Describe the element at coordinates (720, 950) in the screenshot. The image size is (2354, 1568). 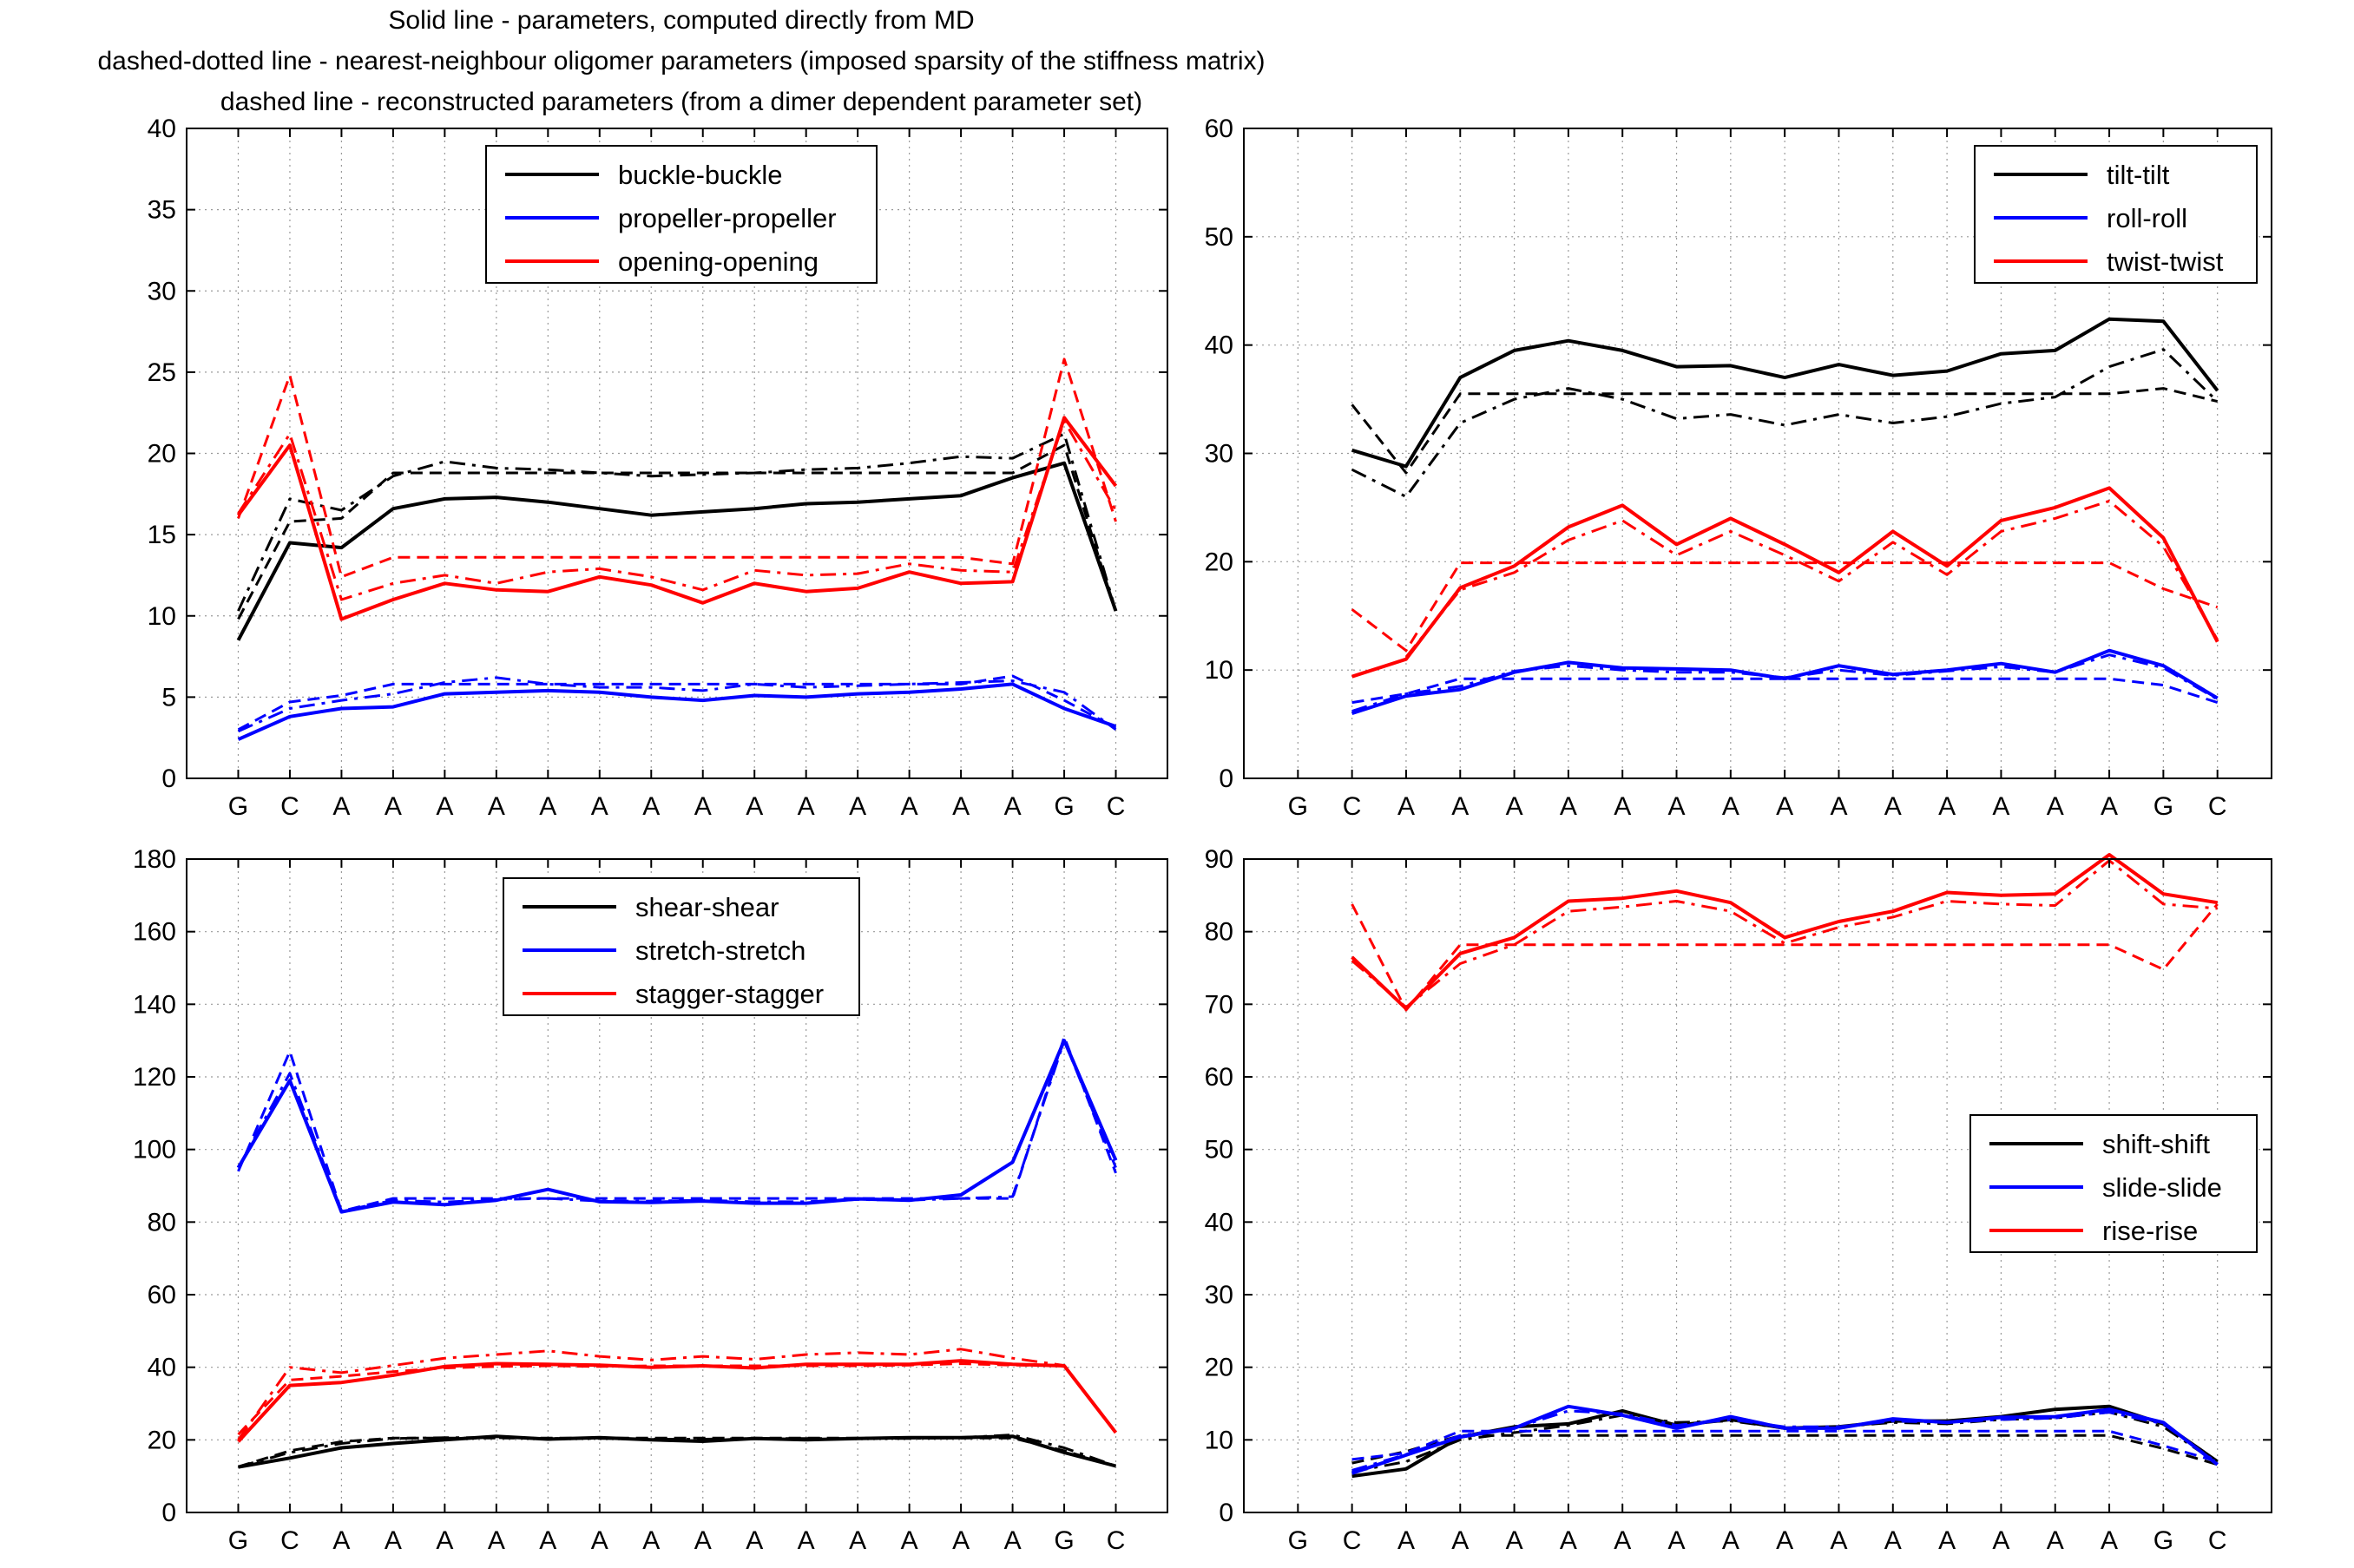
I see `legend-label: stretch-stretch` at that location.